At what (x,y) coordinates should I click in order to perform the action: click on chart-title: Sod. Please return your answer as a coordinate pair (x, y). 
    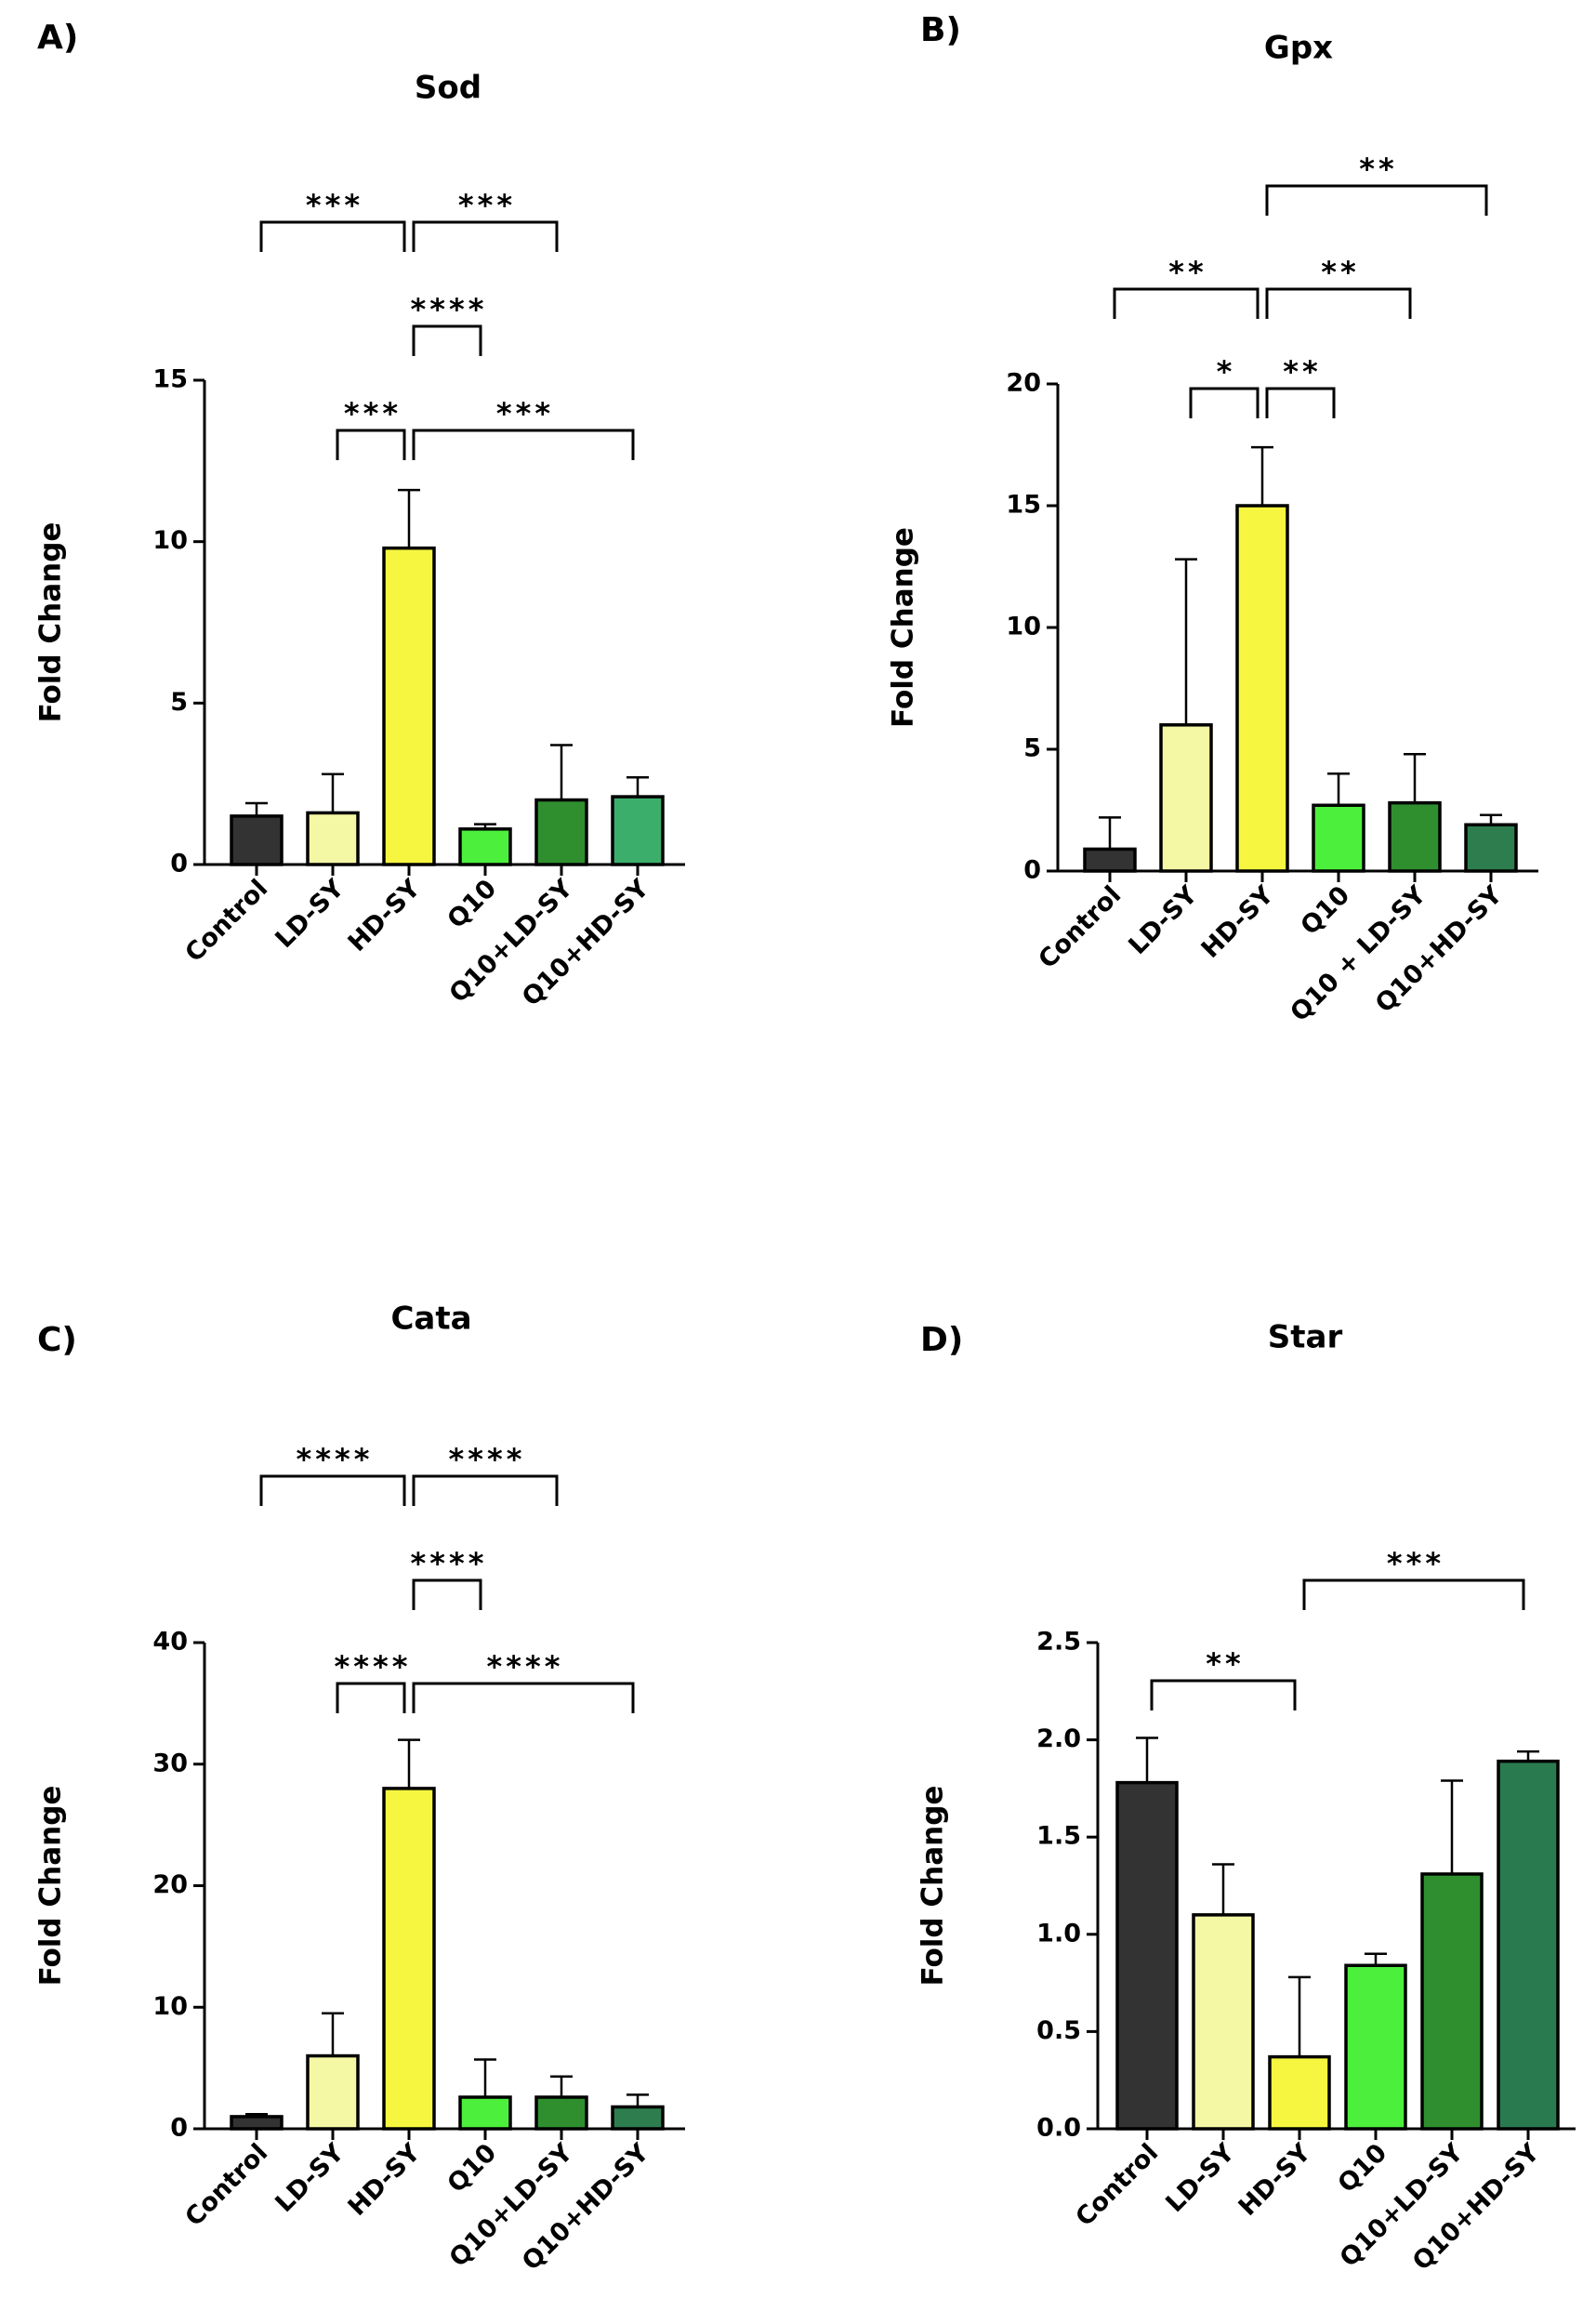
    Looking at the image, I should click on (448, 88).